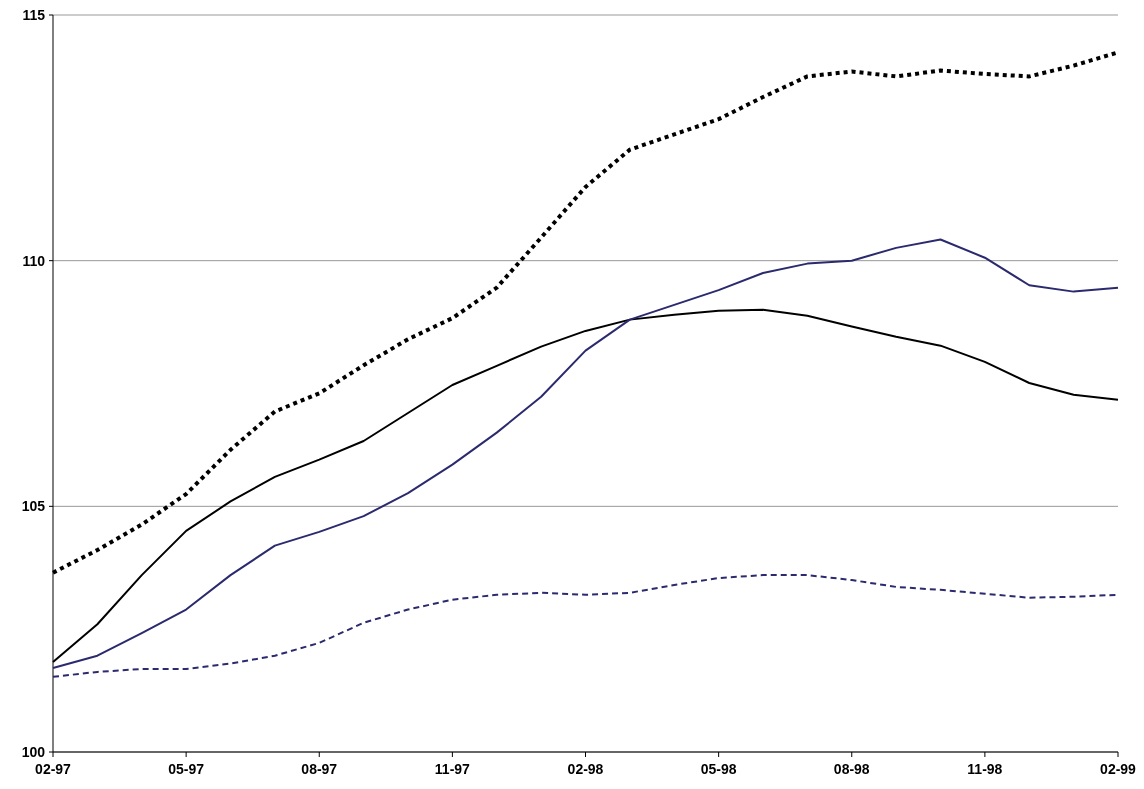 This screenshot has height=789, width=1144. I want to click on x-tick-label: 11-97, so click(452, 769).